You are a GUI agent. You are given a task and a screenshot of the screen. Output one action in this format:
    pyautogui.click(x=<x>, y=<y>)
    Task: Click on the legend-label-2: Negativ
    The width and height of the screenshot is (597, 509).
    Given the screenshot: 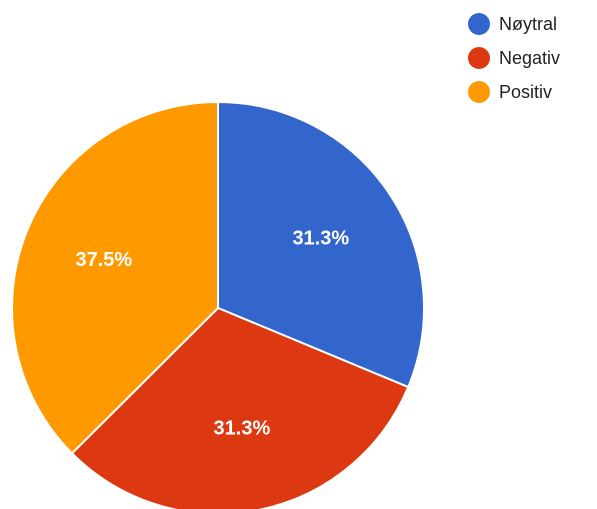 What is the action you would take?
    pyautogui.click(x=529, y=58)
    